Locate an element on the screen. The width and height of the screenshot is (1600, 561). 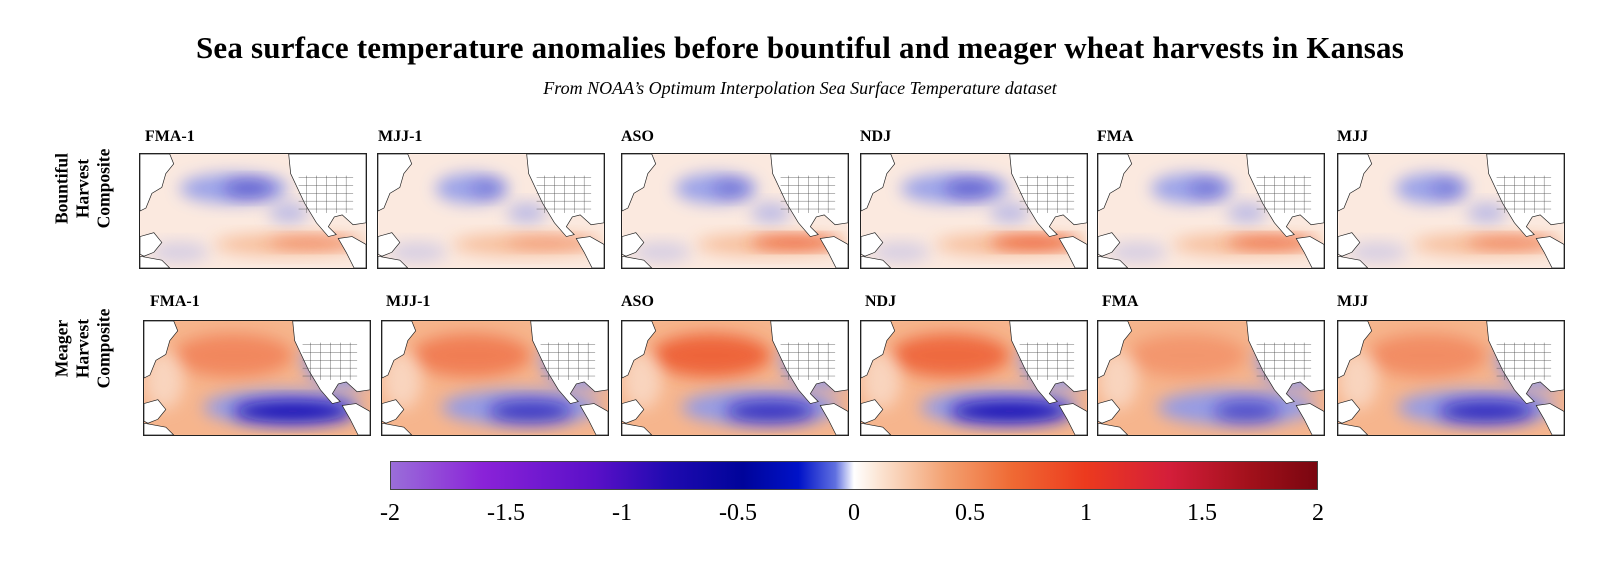
colorbar-tick-label: 1.5 is located at coordinates (1202, 513).